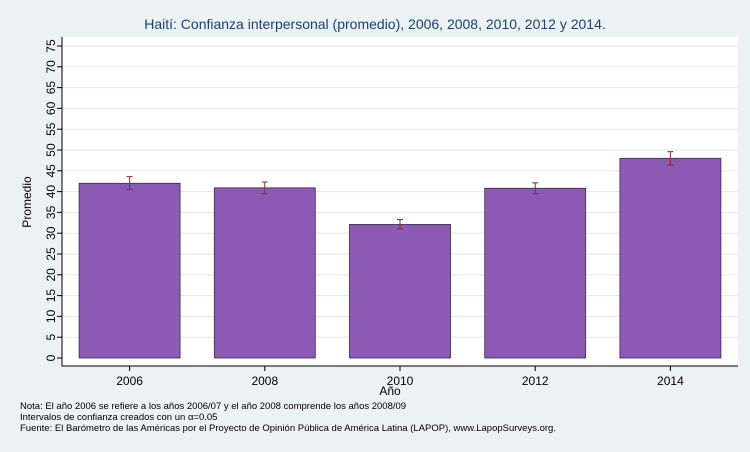  I want to click on y-tick-label: 20, so click(51, 275).